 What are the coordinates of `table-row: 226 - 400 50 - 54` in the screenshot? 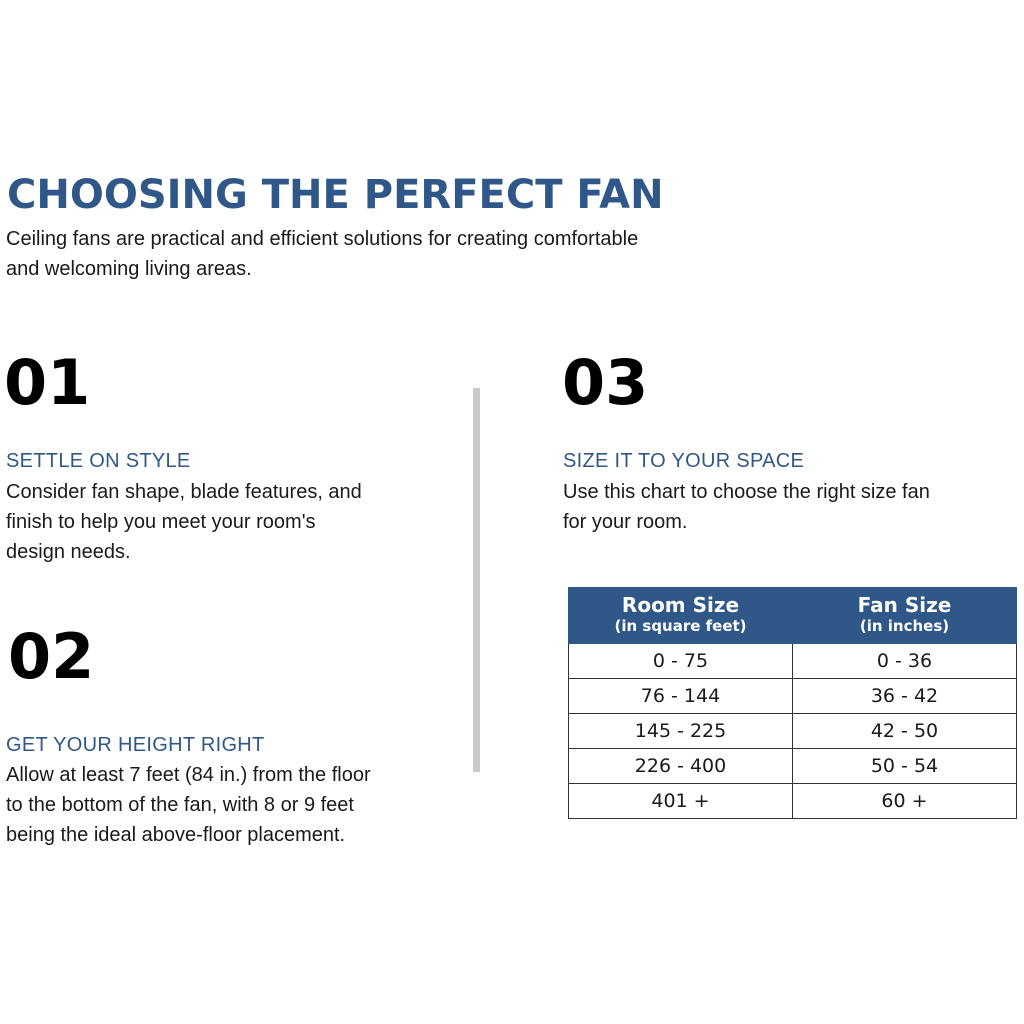 It's located at (792, 766).